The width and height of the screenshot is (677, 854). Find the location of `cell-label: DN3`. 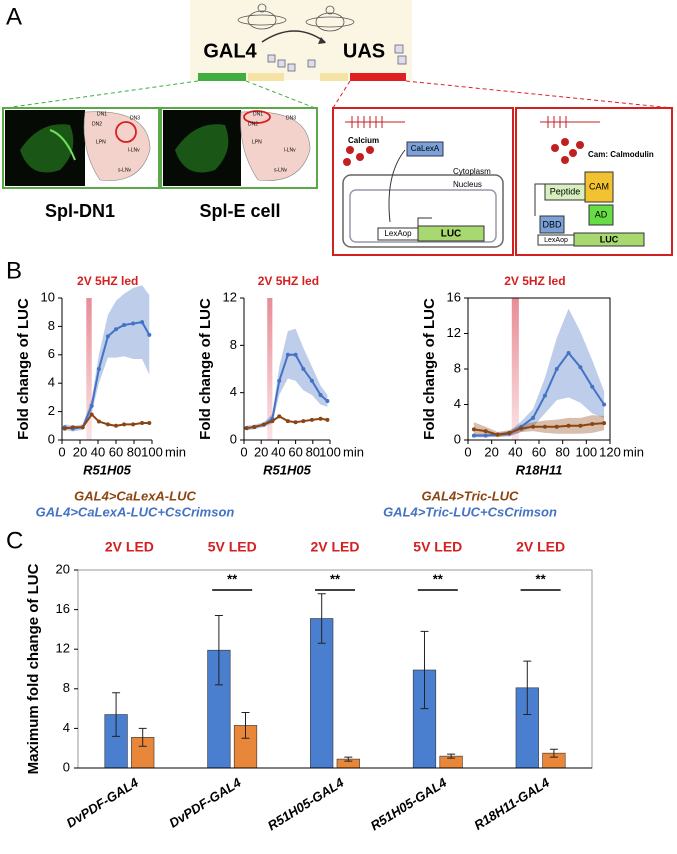

cell-label: DN3 is located at coordinates (135, 118).